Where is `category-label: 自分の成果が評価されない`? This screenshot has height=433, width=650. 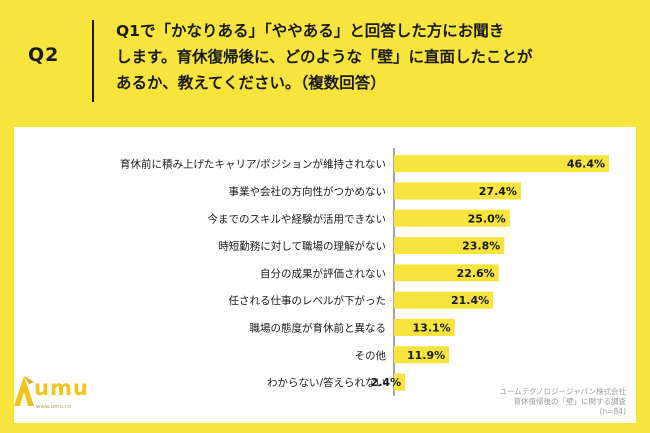
category-label: 自分の成果が評価されない is located at coordinates (323, 273).